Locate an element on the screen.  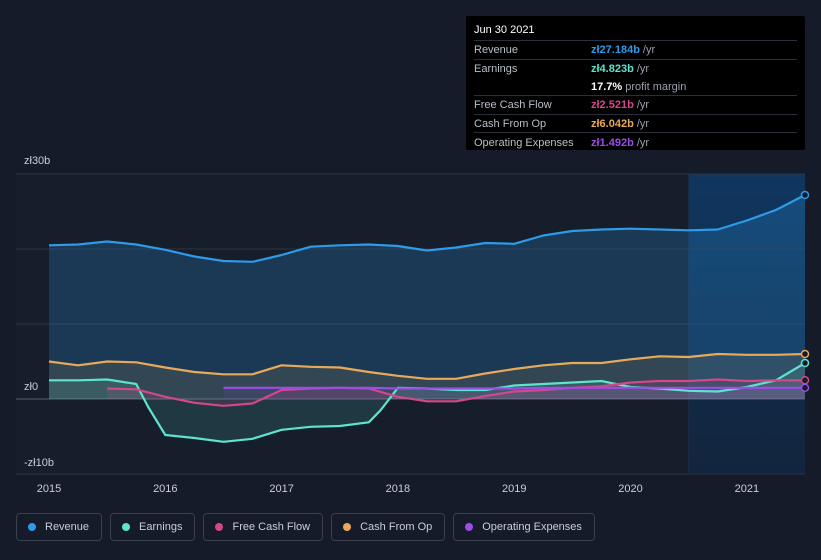
tooltip-row-earnings: Earnings zł4.823b /yr is located at coordinates (635, 68).